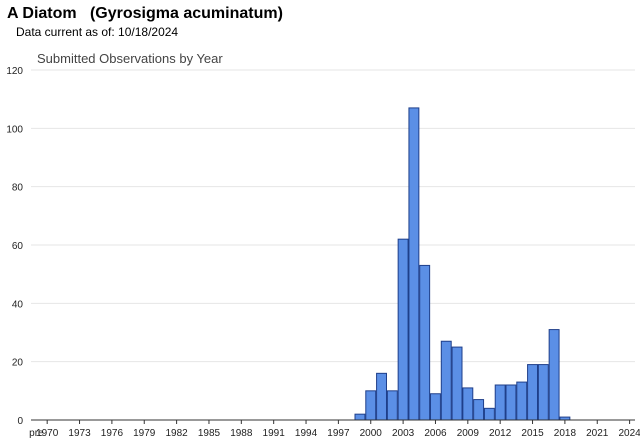 This screenshot has width=640, height=447. What do you see at coordinates (489, 414) in the screenshot?
I see `bar-2011` at bounding box center [489, 414].